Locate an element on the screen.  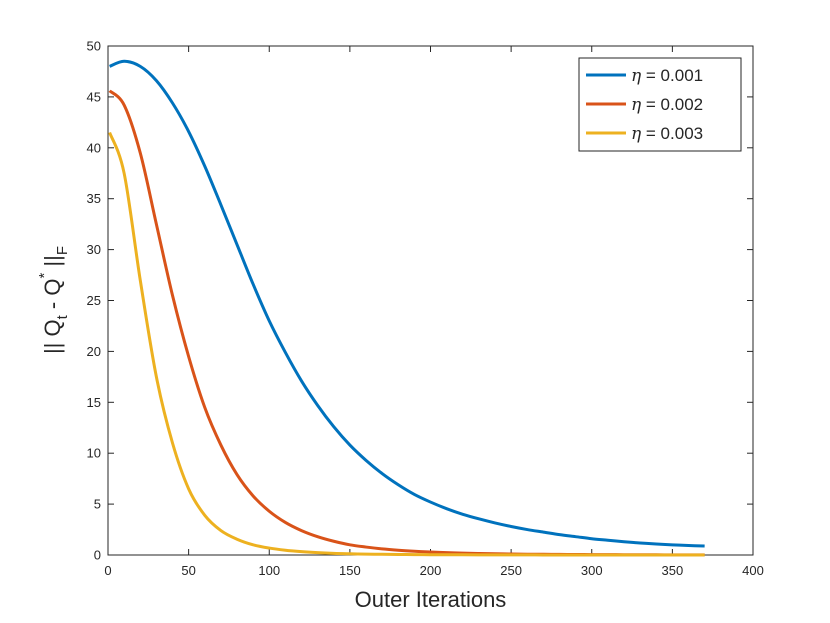
y-tick-label: 45 is located at coordinates (94, 96).